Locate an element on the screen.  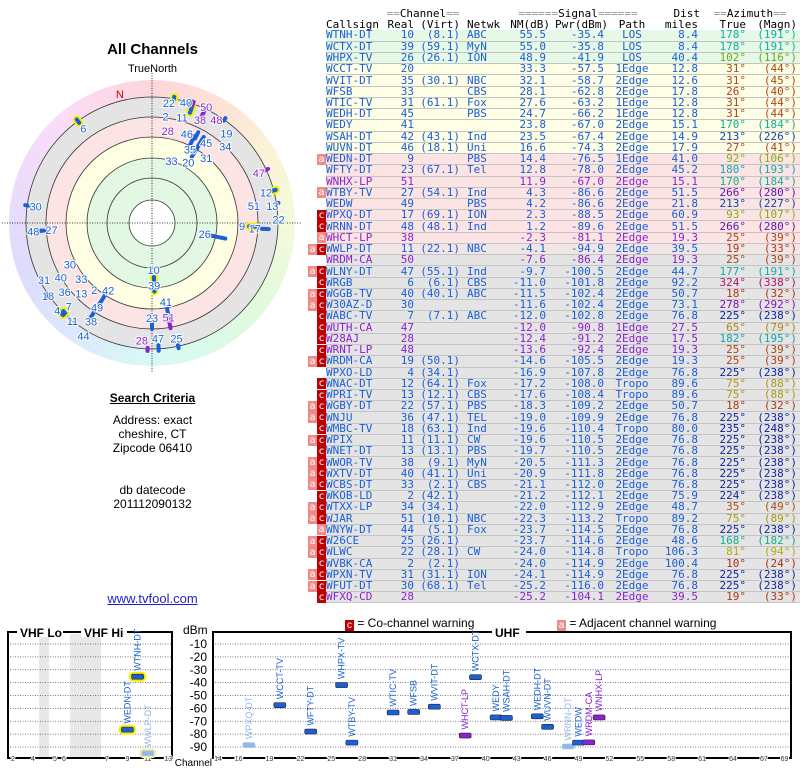
callsign: WNAC-DT is located at coordinates (354, 384).